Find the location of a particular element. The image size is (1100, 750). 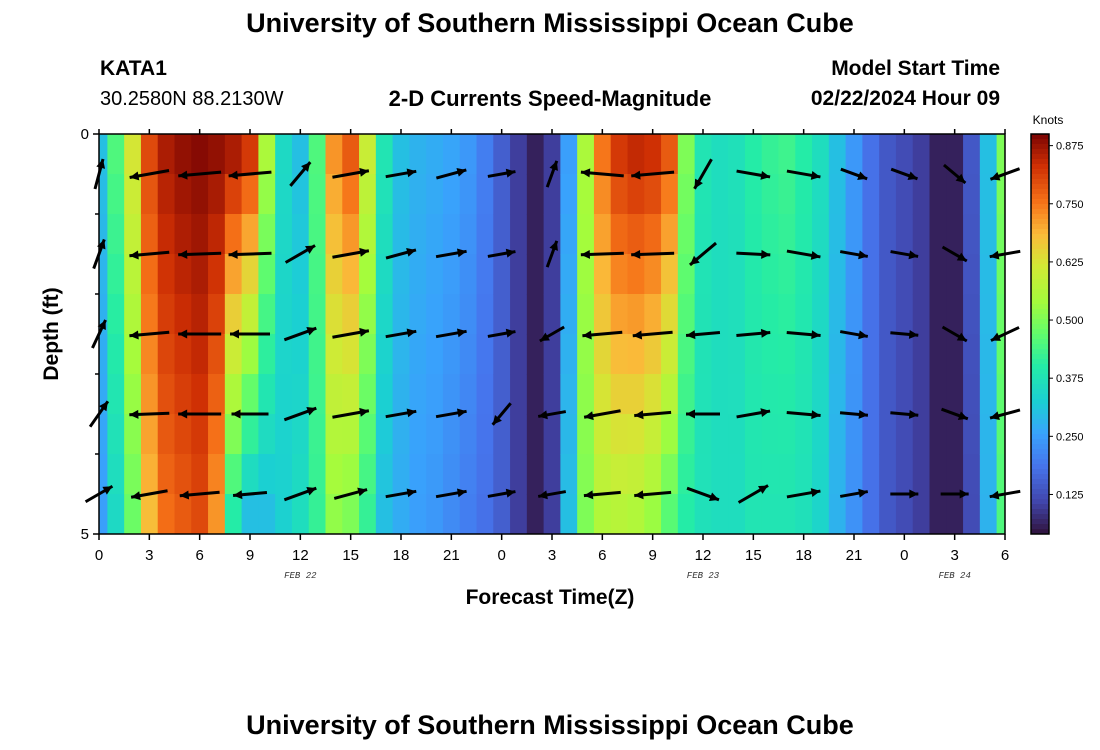

x-tick-label: 12 is located at coordinates (703, 555).